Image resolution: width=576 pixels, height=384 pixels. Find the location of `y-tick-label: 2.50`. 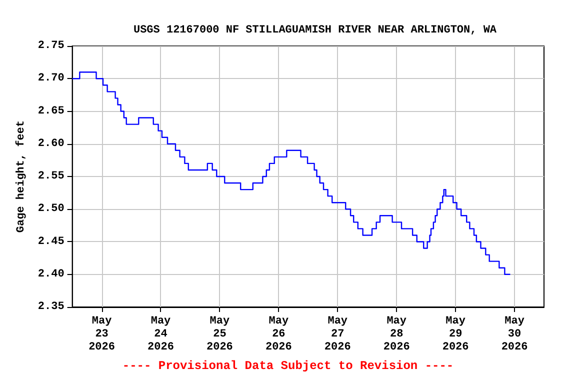

y-tick-label: 2.50 is located at coordinates (51, 209).